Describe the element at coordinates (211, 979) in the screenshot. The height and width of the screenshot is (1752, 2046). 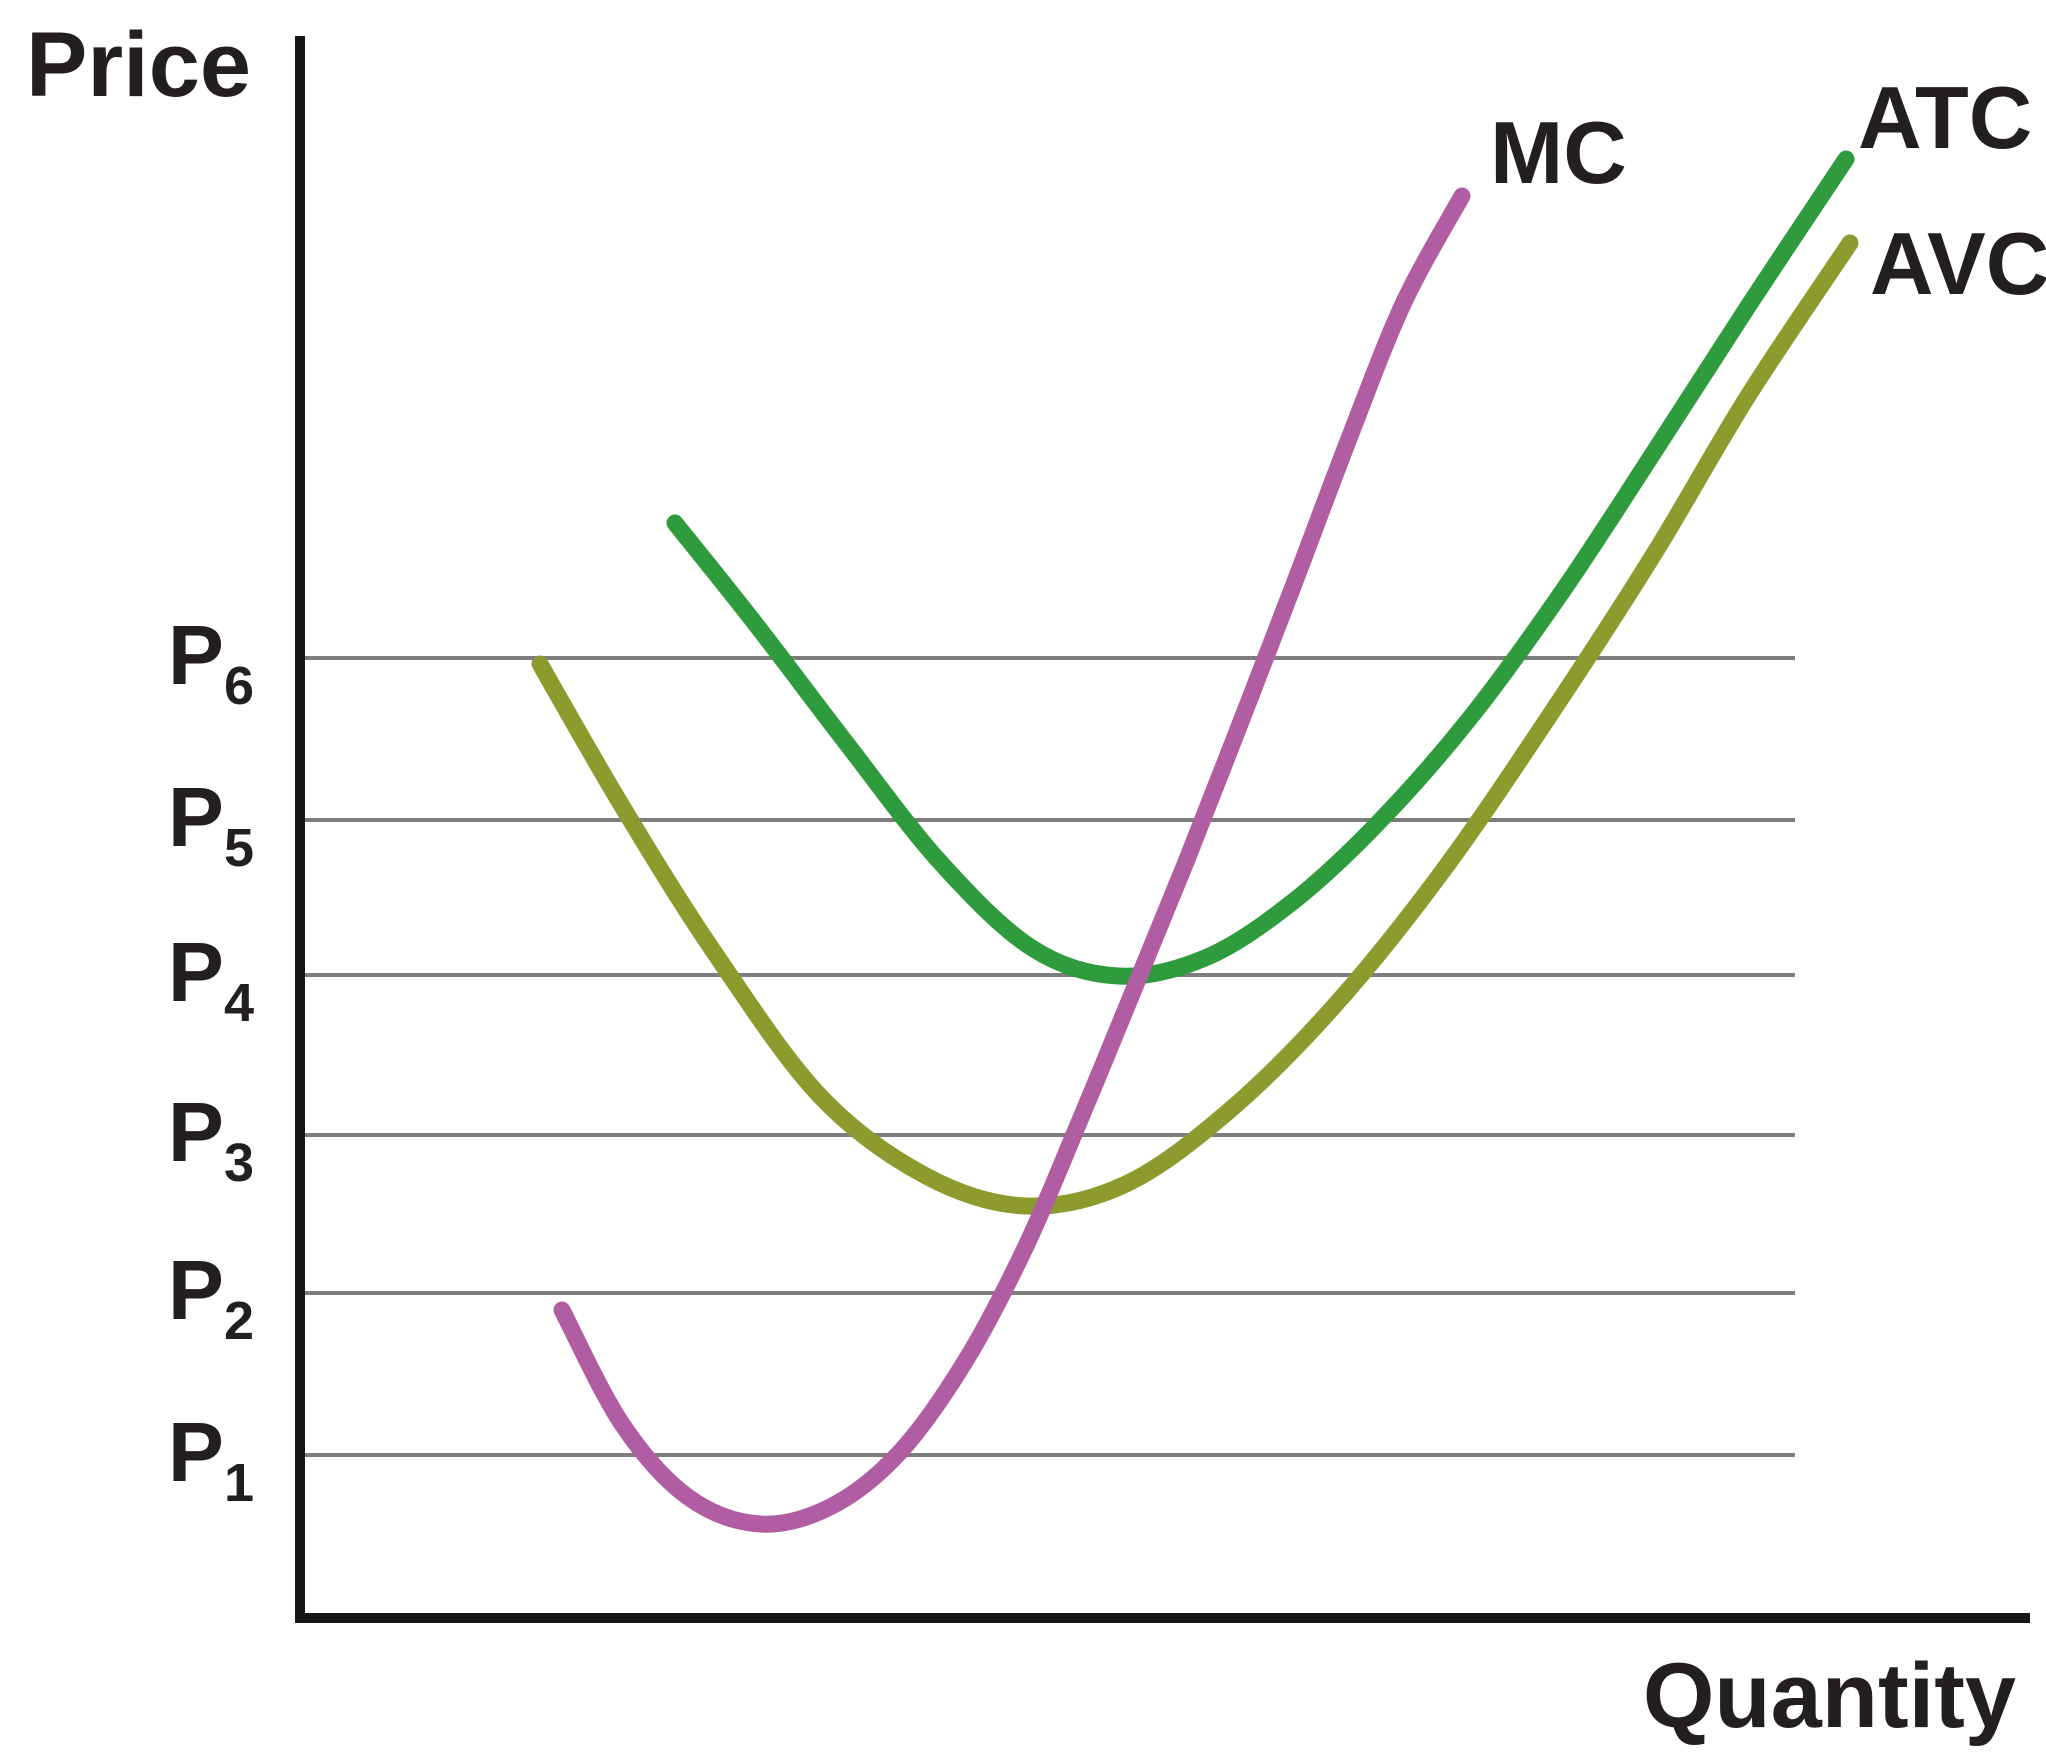
I see `y-tick-label-p4: P4` at that location.